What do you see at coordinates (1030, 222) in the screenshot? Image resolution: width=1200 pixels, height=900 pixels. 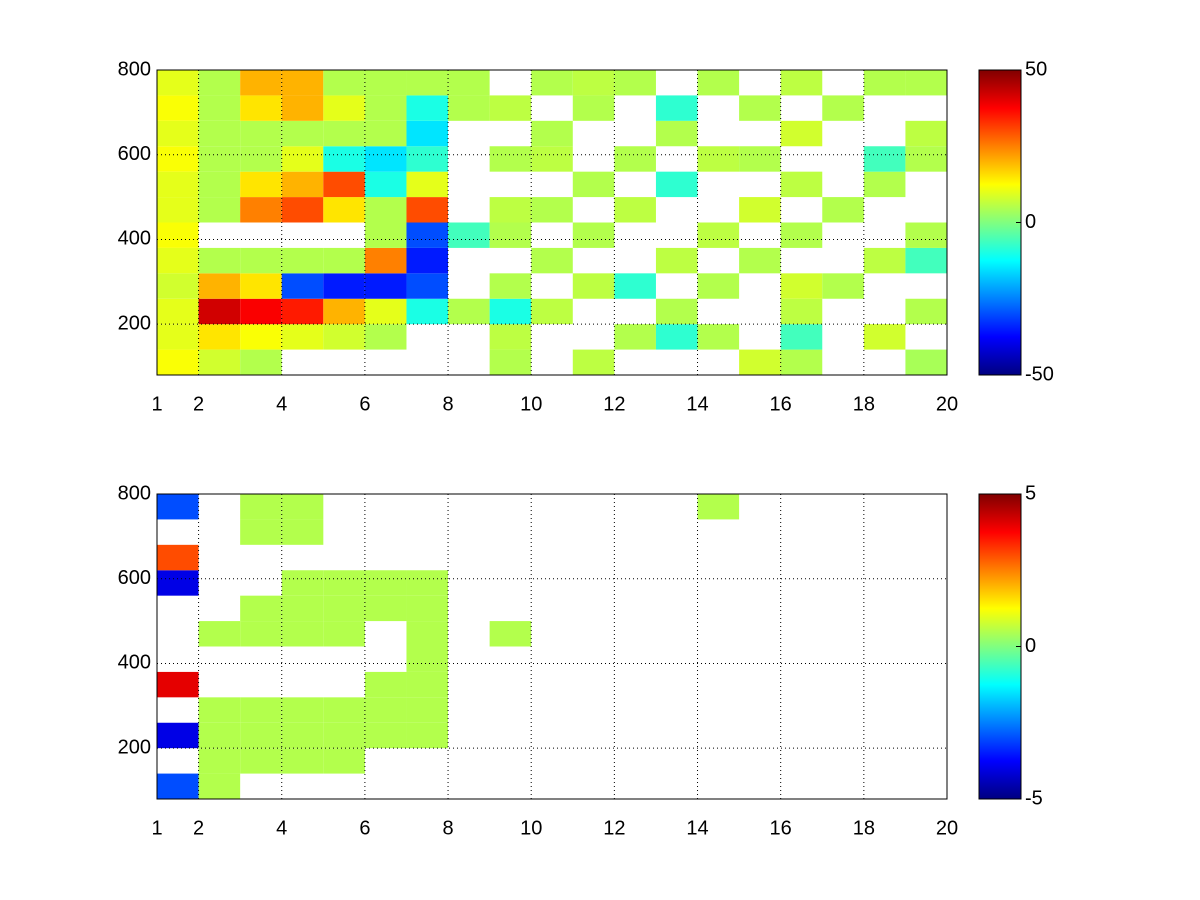 I see `colorbar-tick-label: 0` at bounding box center [1030, 222].